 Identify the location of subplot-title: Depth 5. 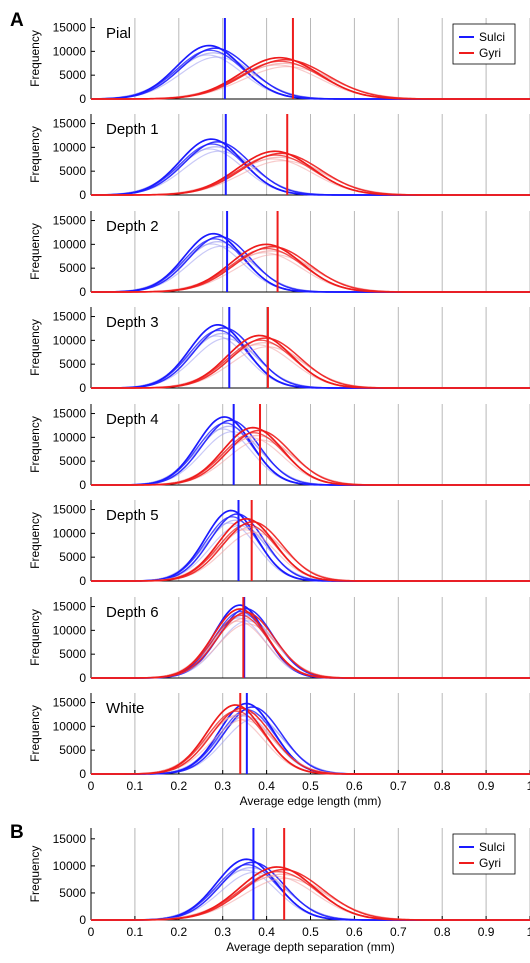
(132, 515).